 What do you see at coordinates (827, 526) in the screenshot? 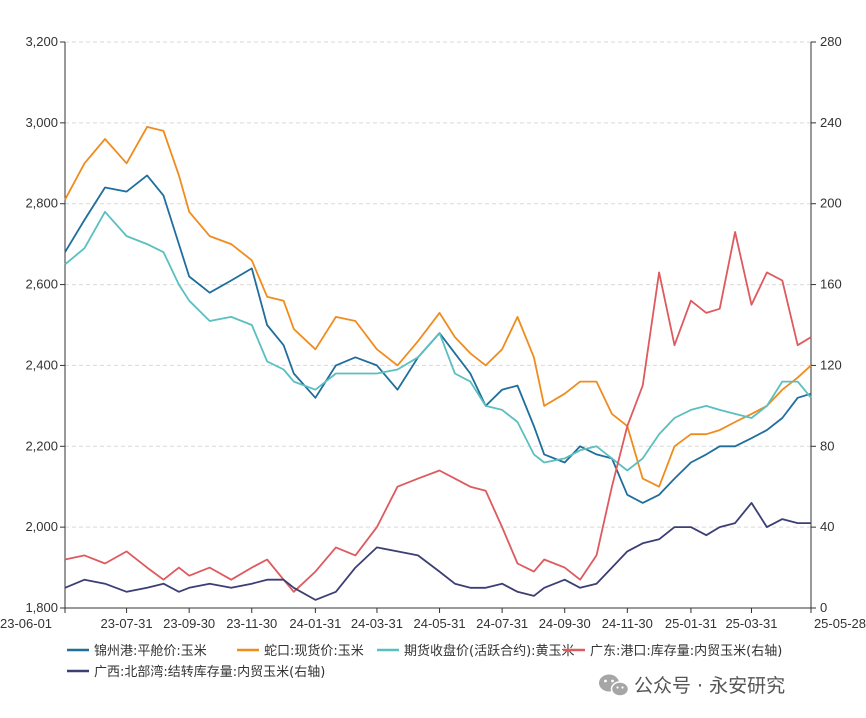
I see `right-axis-tick-label: 40` at bounding box center [827, 526].